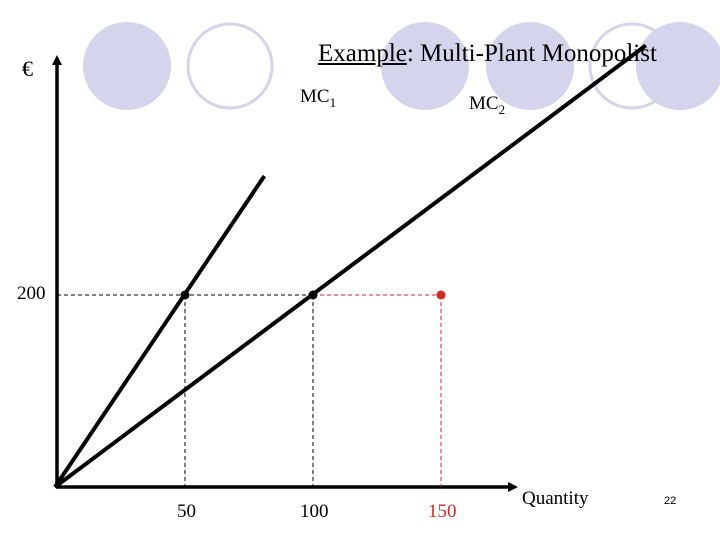 Image resolution: width=720 pixels, height=540 pixels. I want to click on slide-title: Example: Multi-Plant Monopolist, so click(487, 54).